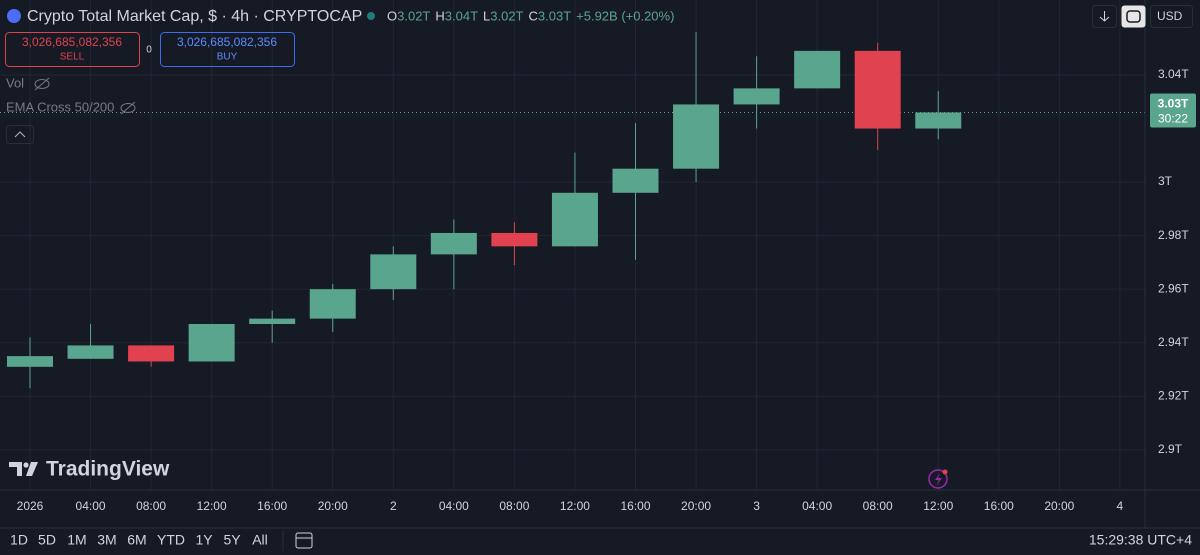  Describe the element at coordinates (30, 506) in the screenshot. I see `x-tick-label: 2026` at that location.